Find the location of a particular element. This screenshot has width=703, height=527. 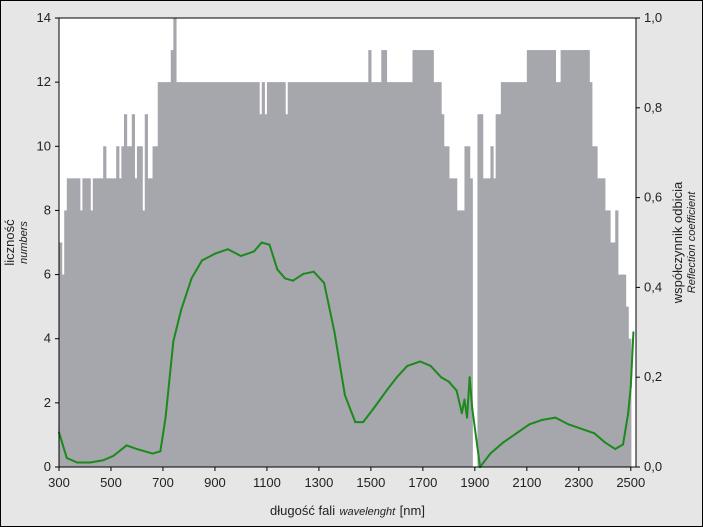

y-axis-left: 0 2 4 6 8 10 12 14 is located at coordinates (48, 242).